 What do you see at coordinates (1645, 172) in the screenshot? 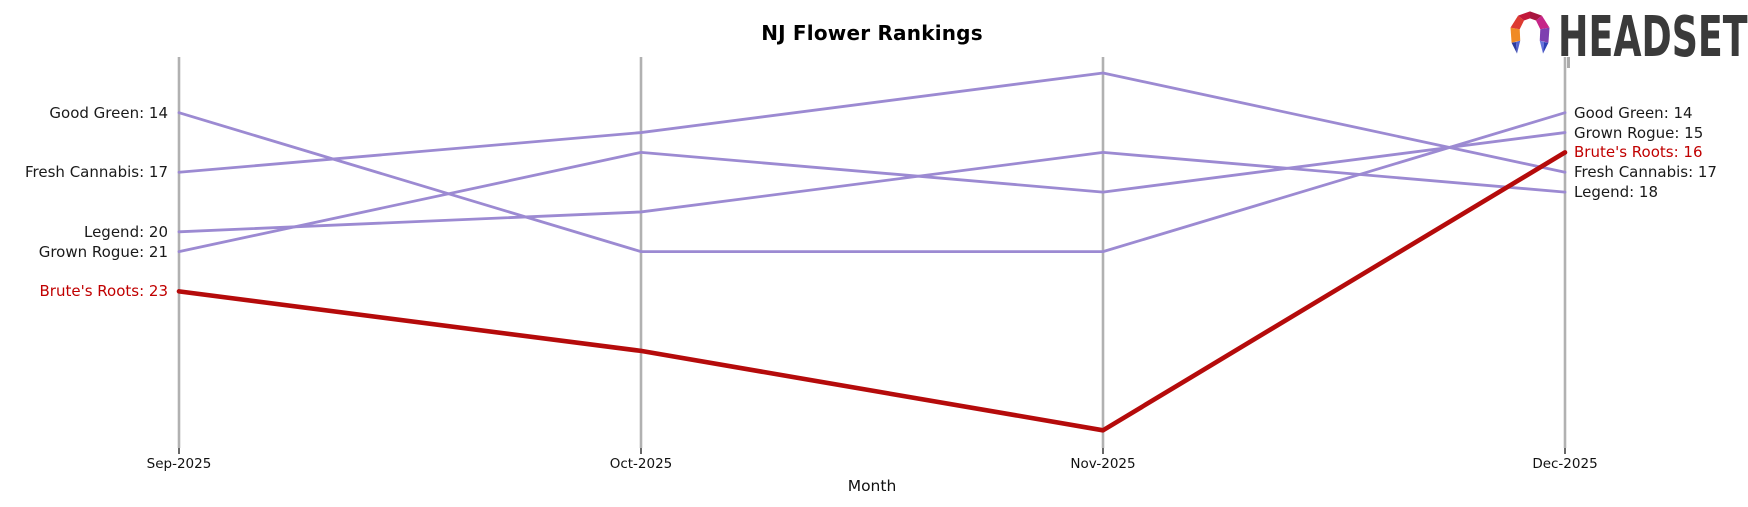
I see `right-axis-label: Fresh Cannabis: 17` at bounding box center [1645, 172].